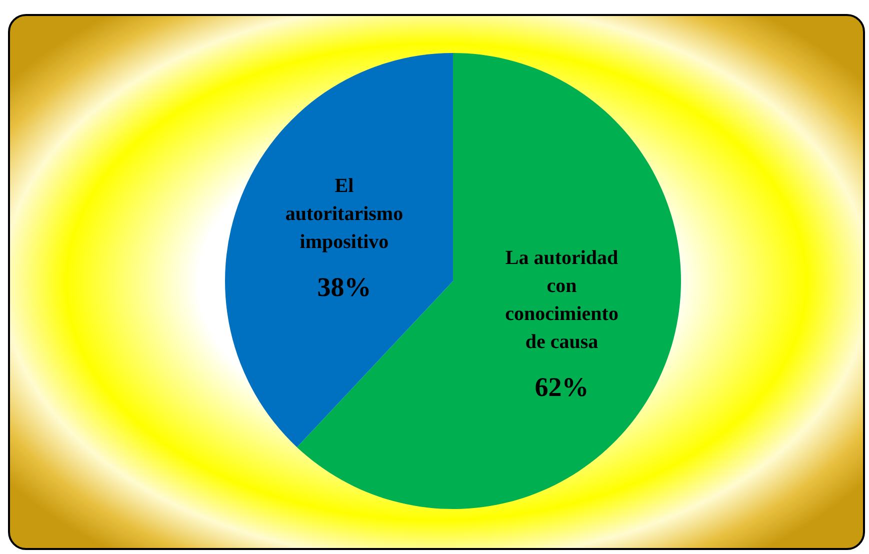 Image resolution: width=869 pixels, height=554 pixels. Describe the element at coordinates (561, 387) in the screenshot. I see `data-label: 62%` at that location.